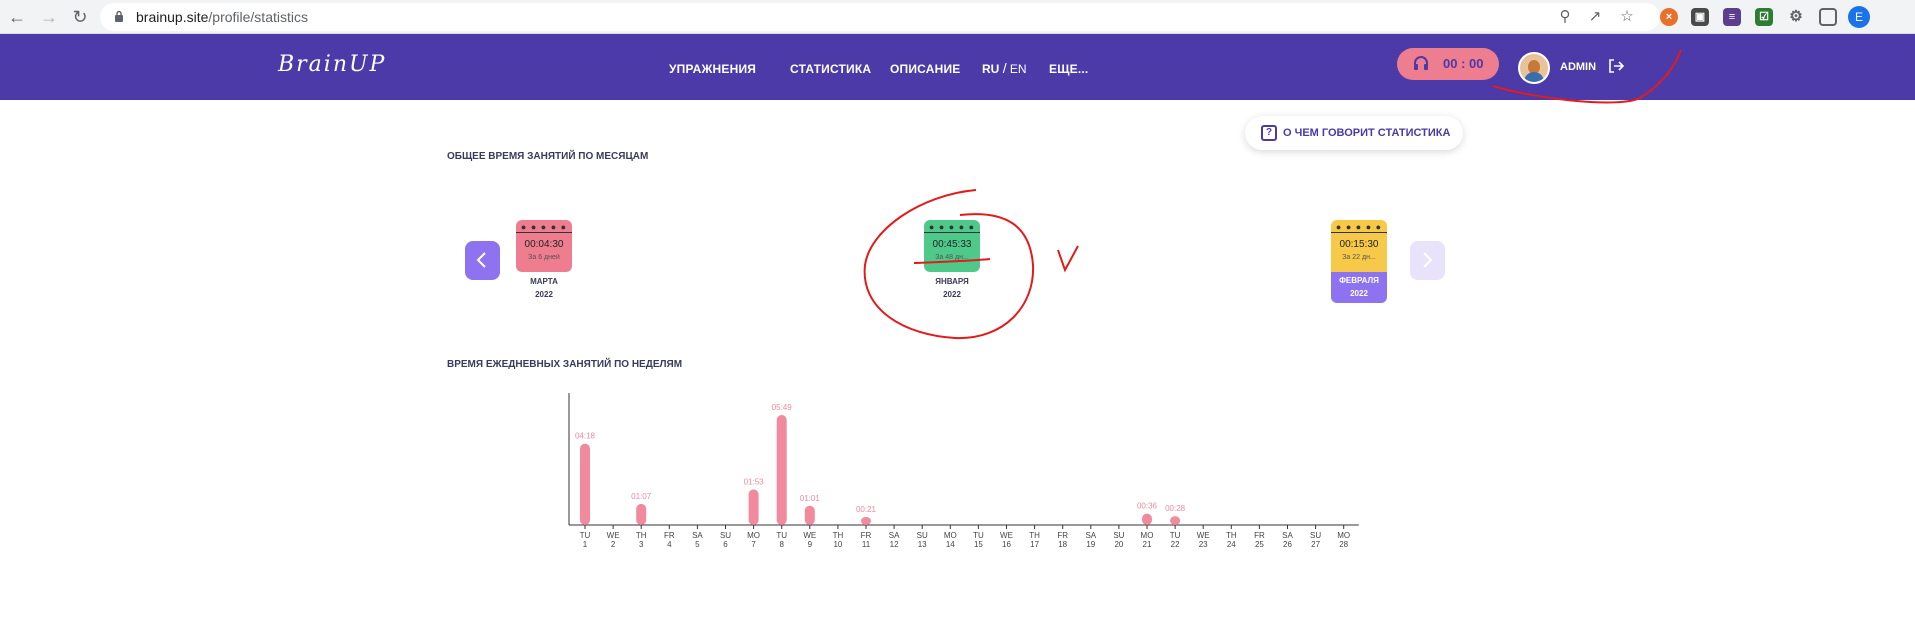 Image resolution: width=1915 pixels, height=640 pixels. What do you see at coordinates (119, 16) in the screenshot?
I see `lock-icon` at bounding box center [119, 16].